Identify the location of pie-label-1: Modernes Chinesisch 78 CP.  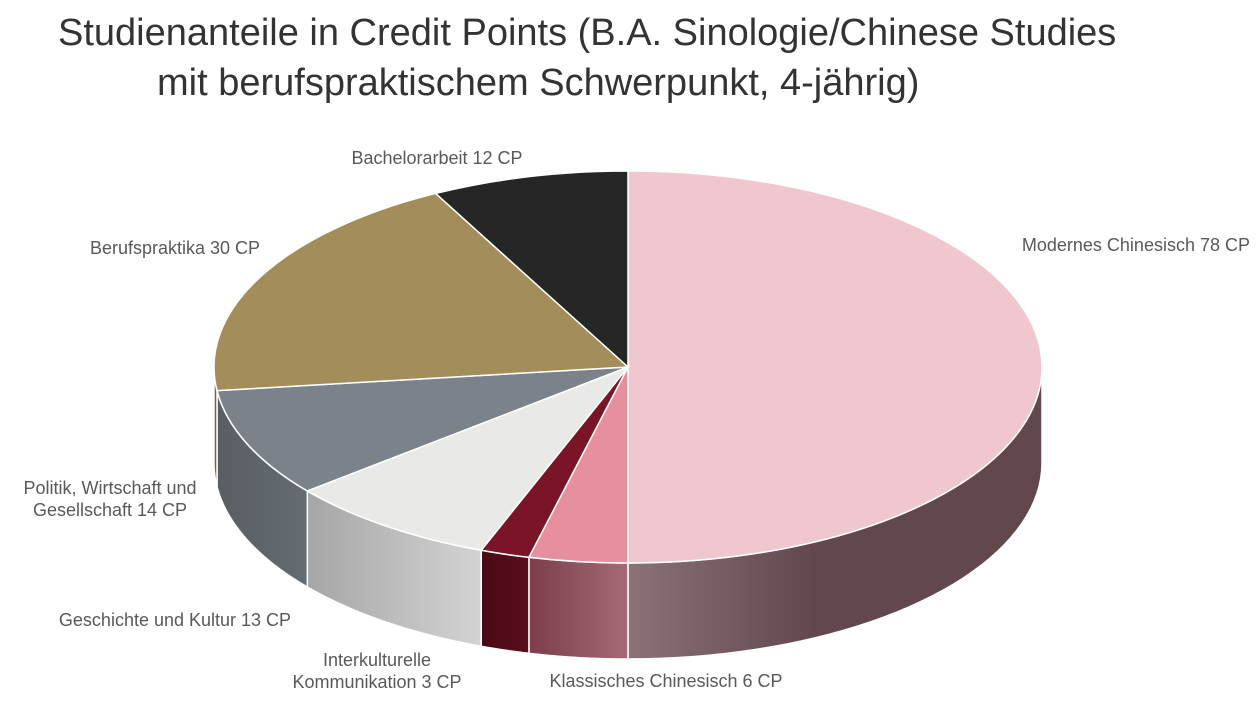
(1136, 245).